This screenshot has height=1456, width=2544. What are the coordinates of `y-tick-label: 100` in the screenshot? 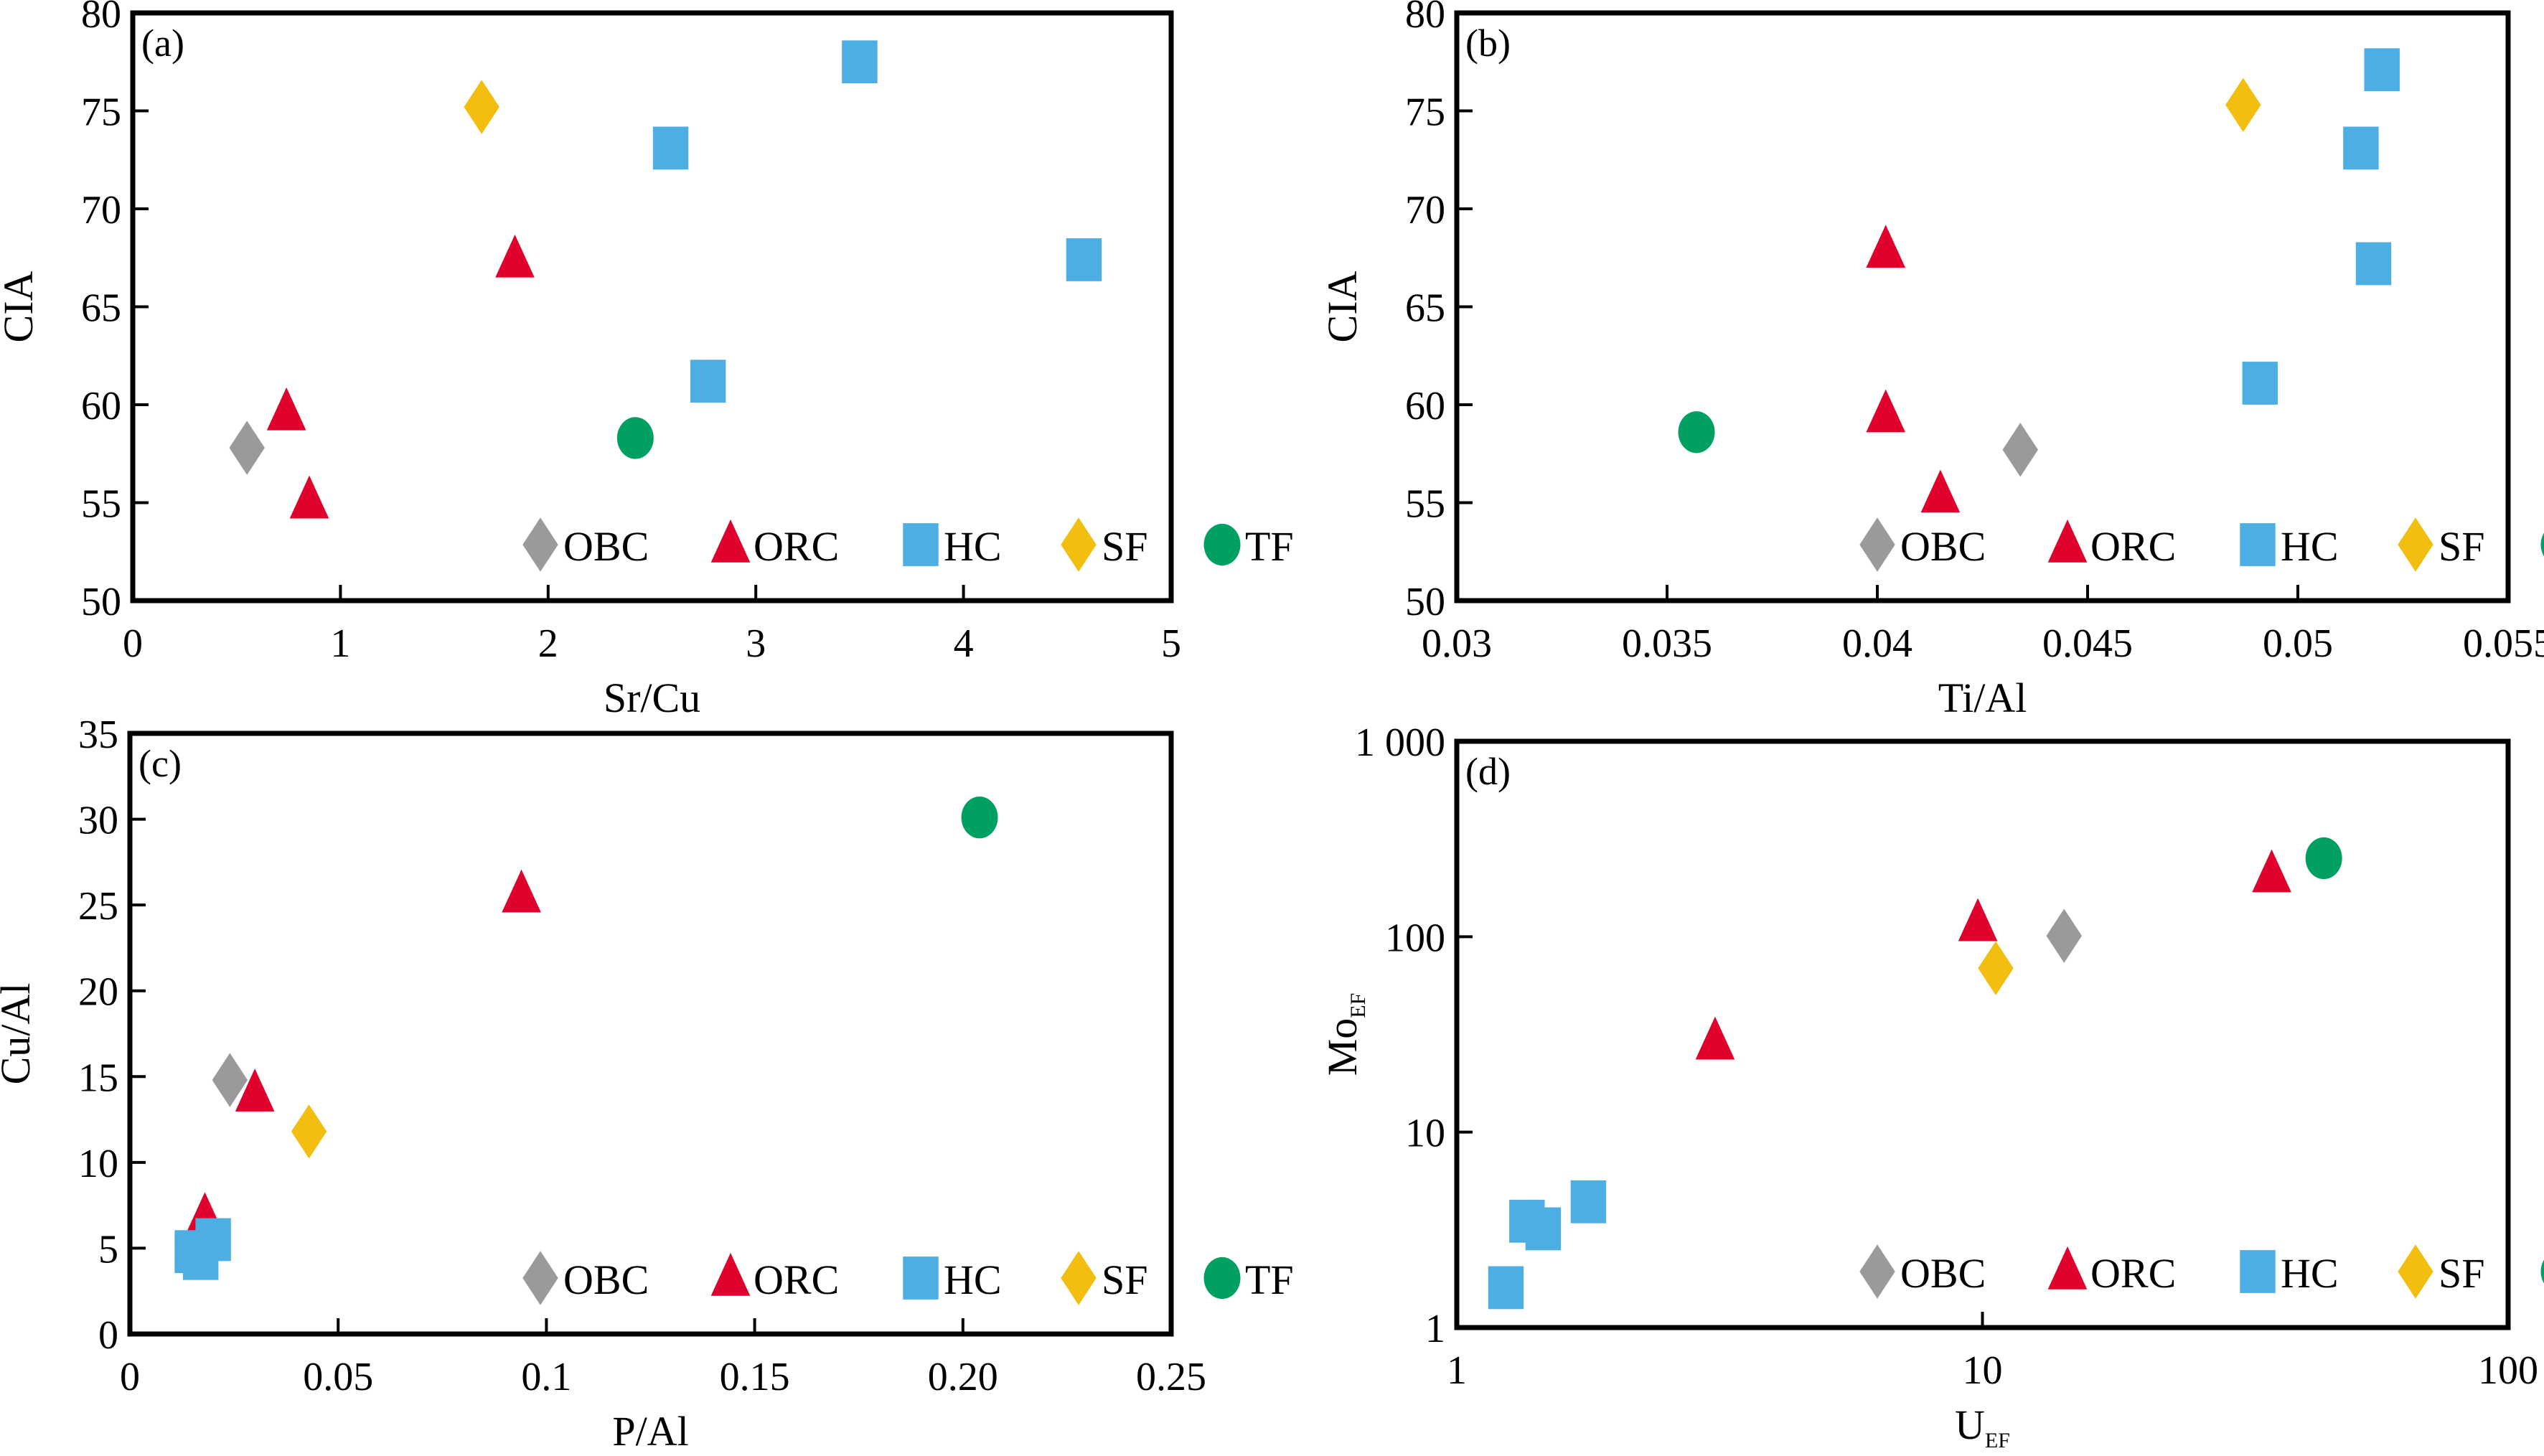 It's located at (1415, 938).